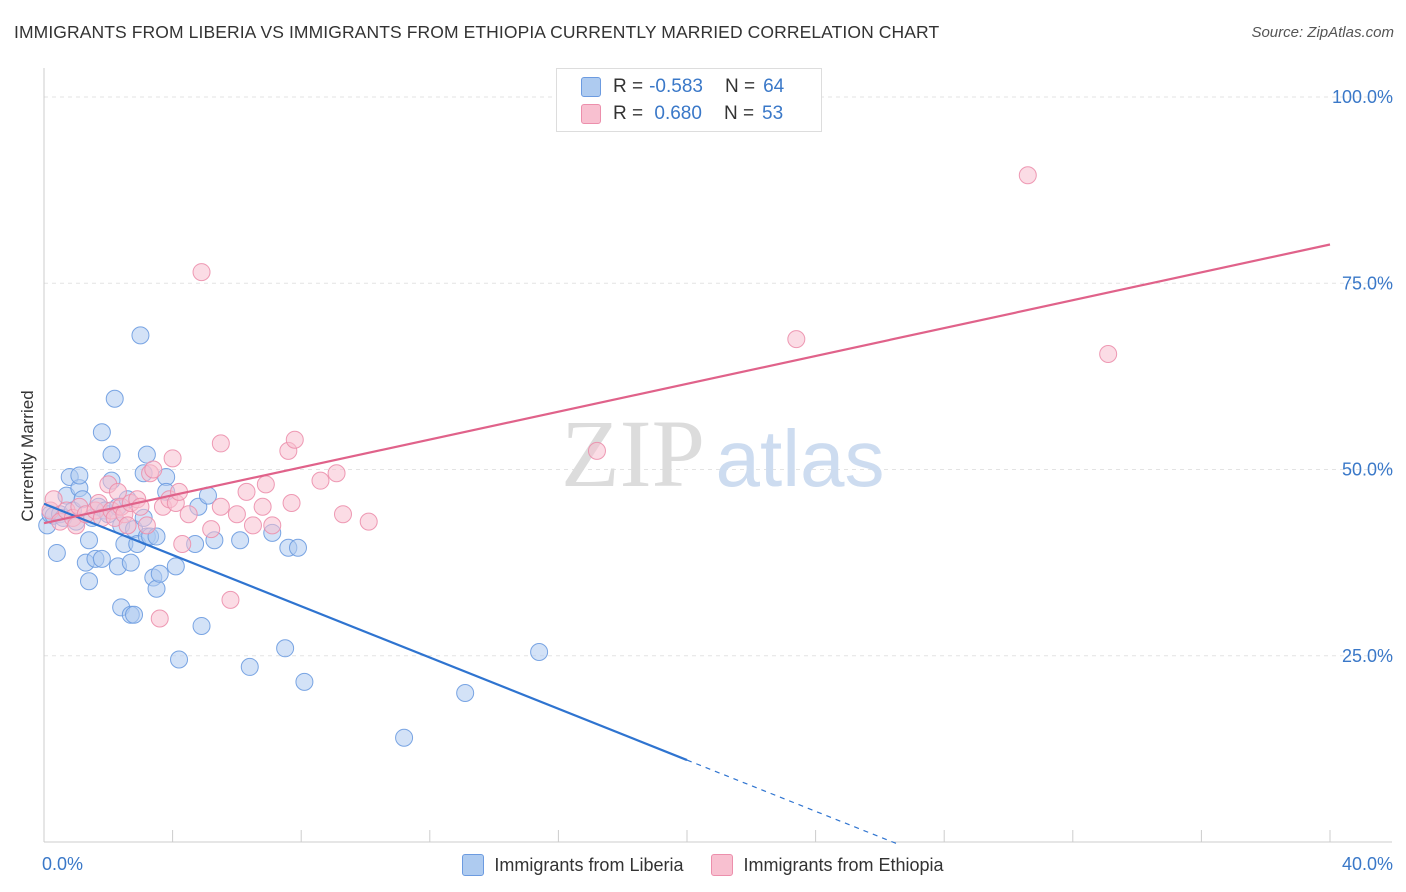  I want to click on x-tick-label: 0.0%, so click(62, 864).